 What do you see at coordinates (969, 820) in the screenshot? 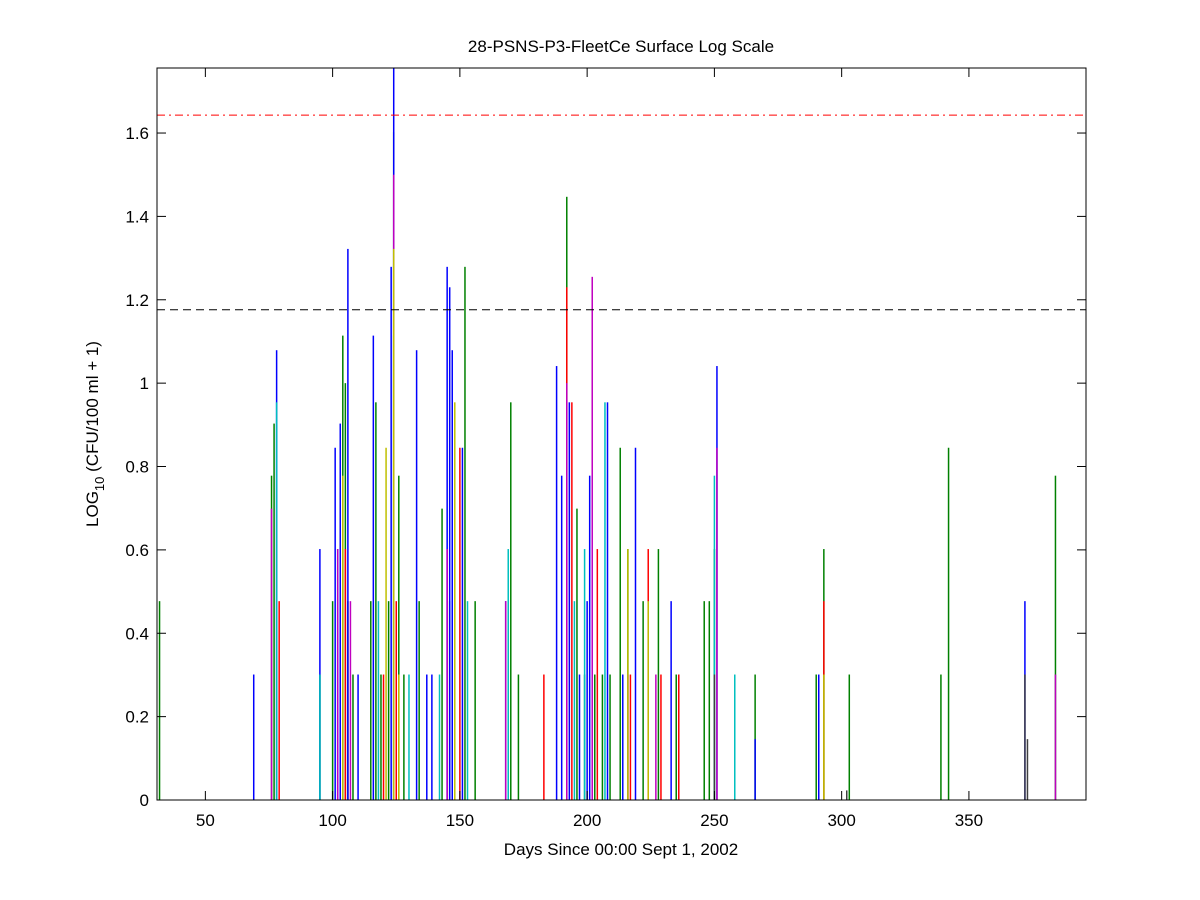
I see `x-tick-label: 350` at bounding box center [969, 820].